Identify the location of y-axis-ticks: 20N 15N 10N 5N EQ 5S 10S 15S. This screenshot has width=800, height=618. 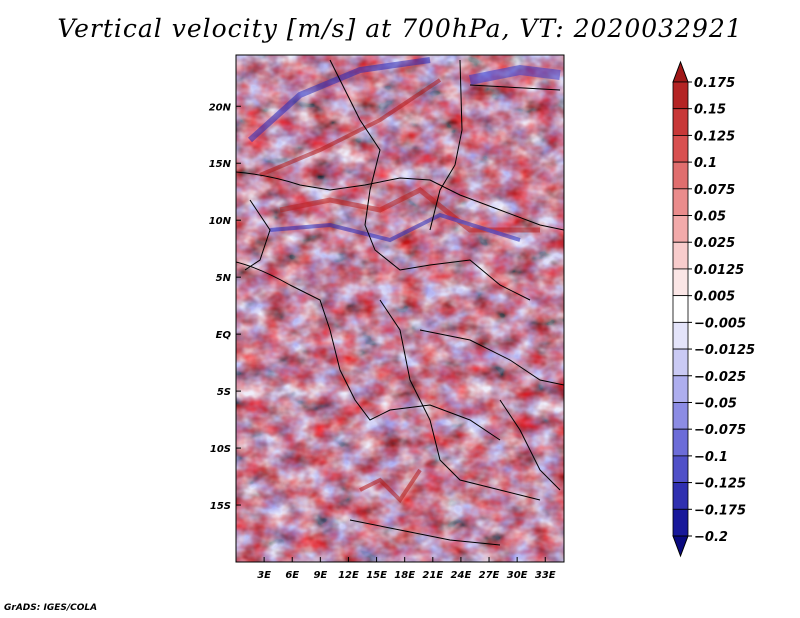
(225, 307).